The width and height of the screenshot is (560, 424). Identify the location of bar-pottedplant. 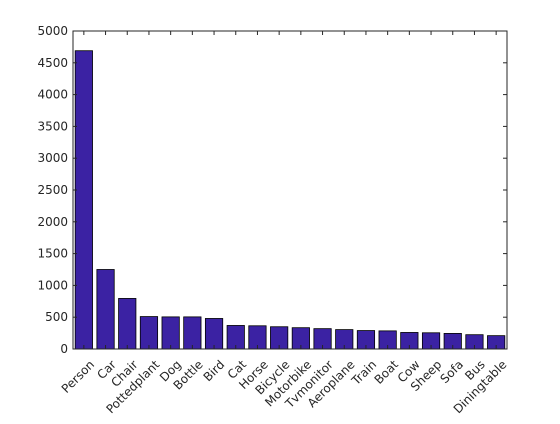
(149, 333).